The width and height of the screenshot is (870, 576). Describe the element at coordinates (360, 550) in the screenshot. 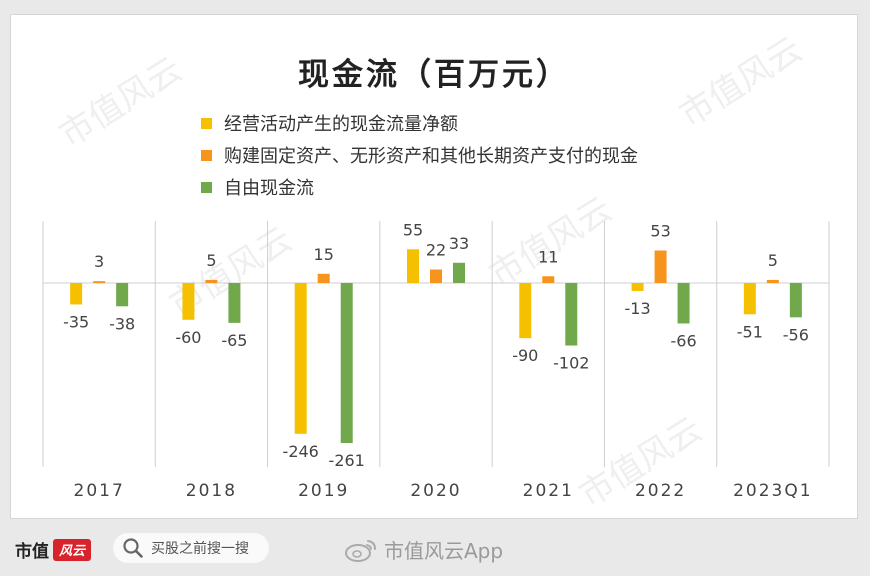

I see `weibo-icon` at that location.